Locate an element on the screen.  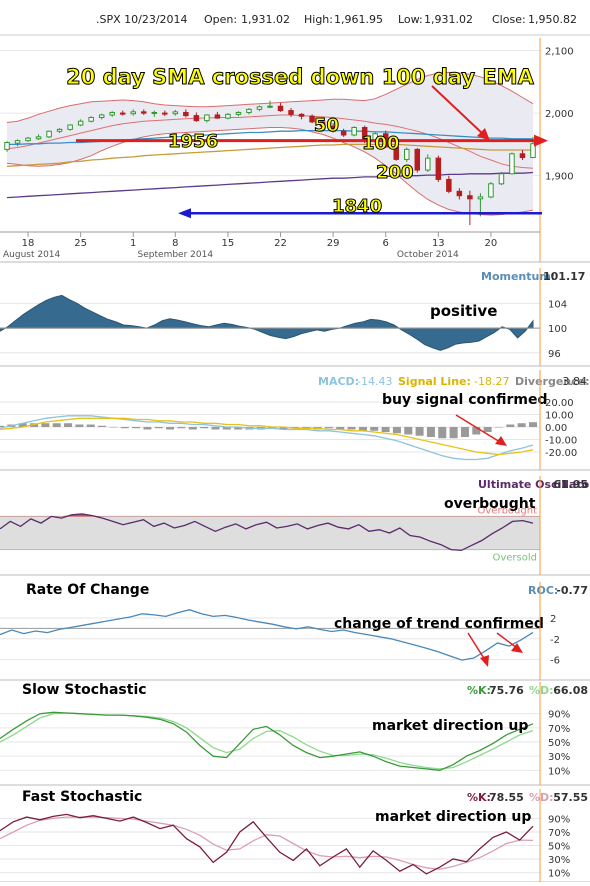
slow_stoch-y-tick-label: 10% is located at coordinates (559, 771).